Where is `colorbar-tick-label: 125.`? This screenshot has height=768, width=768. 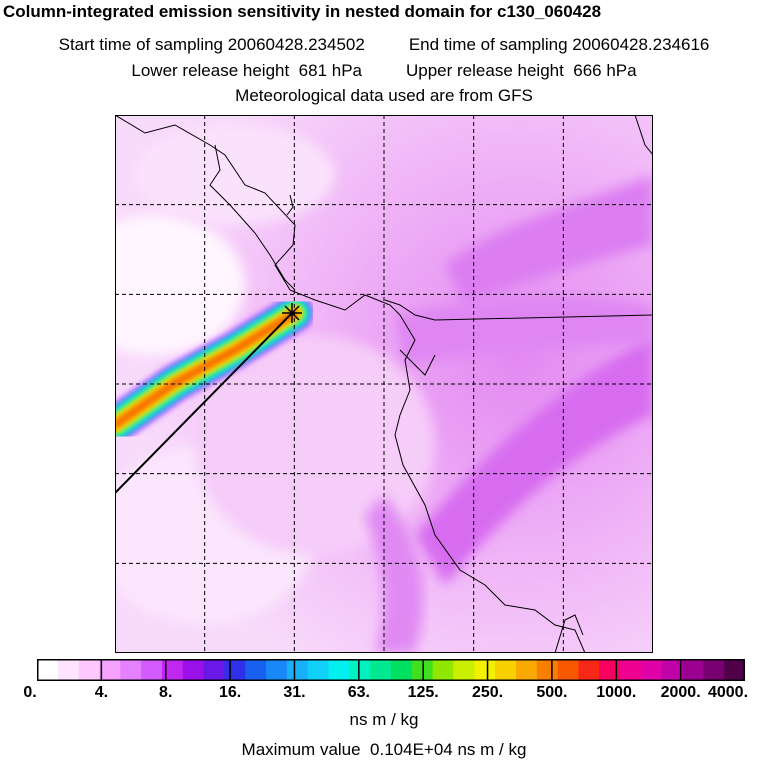 colorbar-tick-label: 125. is located at coordinates (423, 692).